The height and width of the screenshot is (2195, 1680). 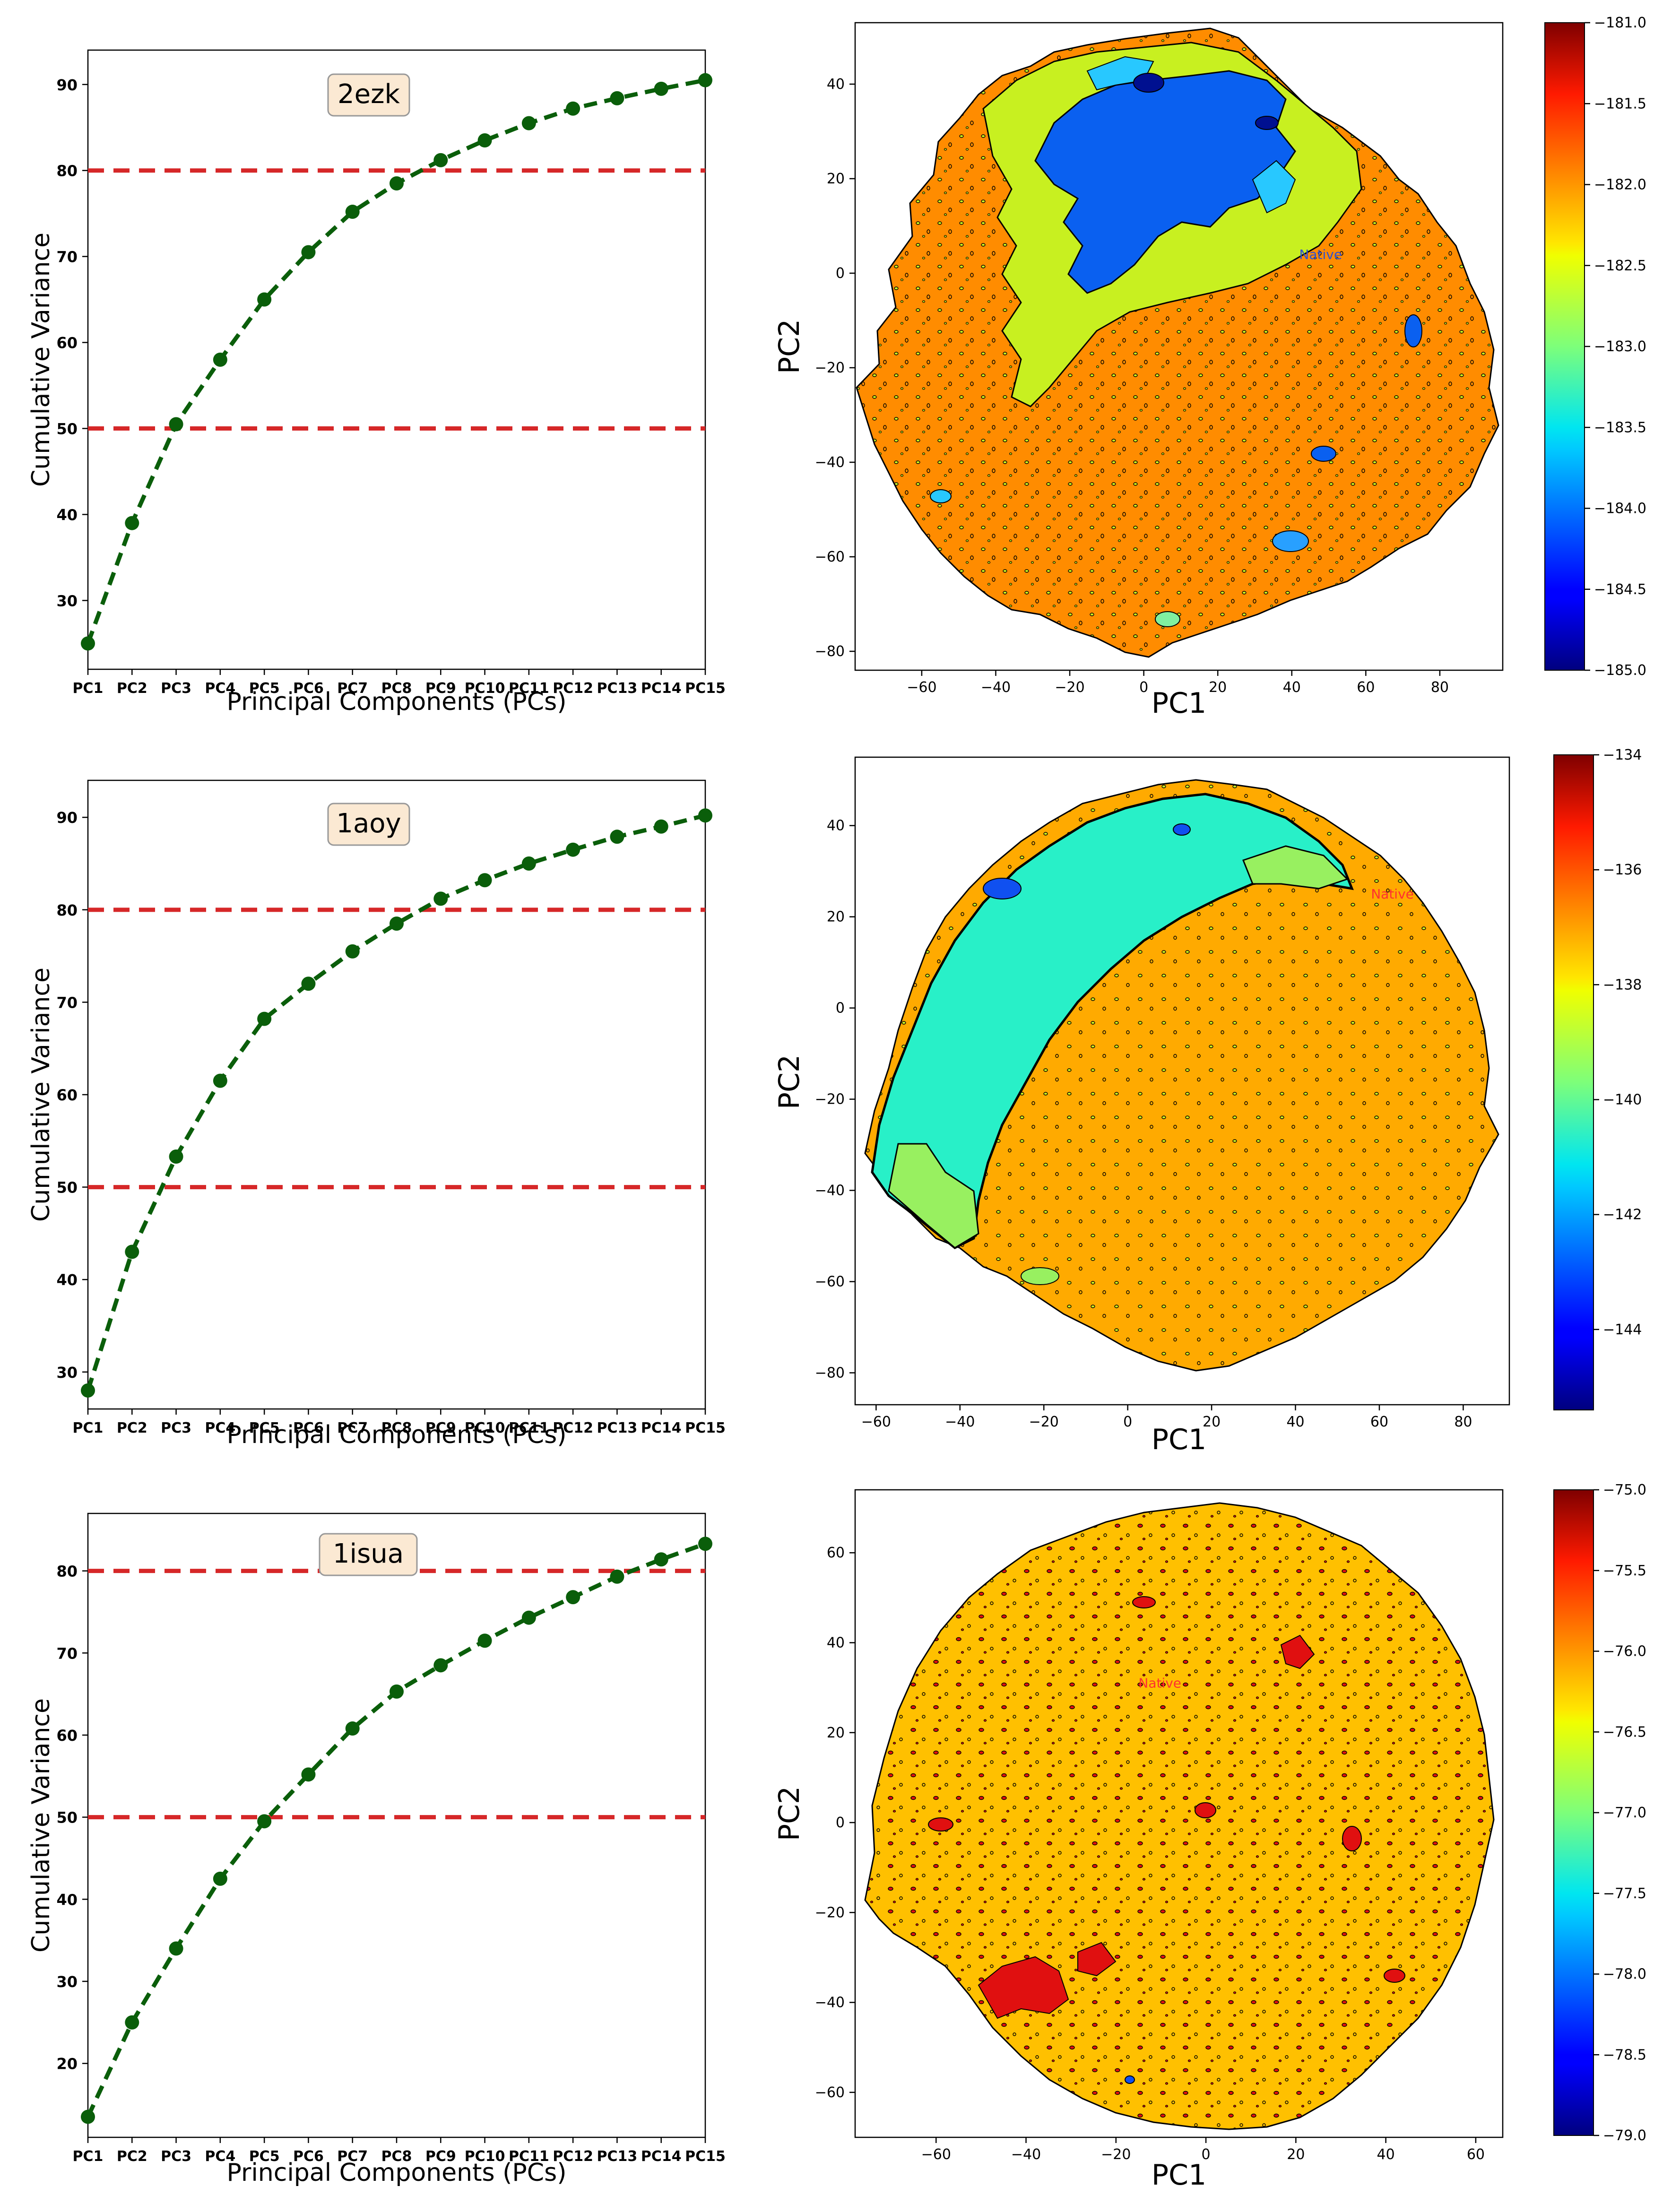 What do you see at coordinates (1622, 755) in the screenshot?
I see `colorbar-tick-label: −134` at bounding box center [1622, 755].